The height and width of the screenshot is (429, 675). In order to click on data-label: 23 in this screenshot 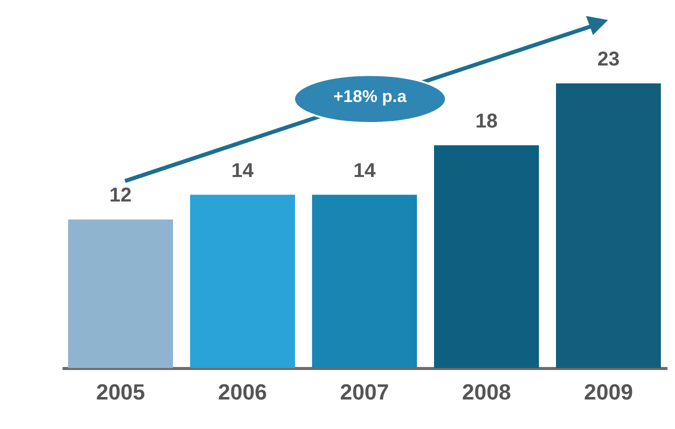, I will do `click(608, 59)`.